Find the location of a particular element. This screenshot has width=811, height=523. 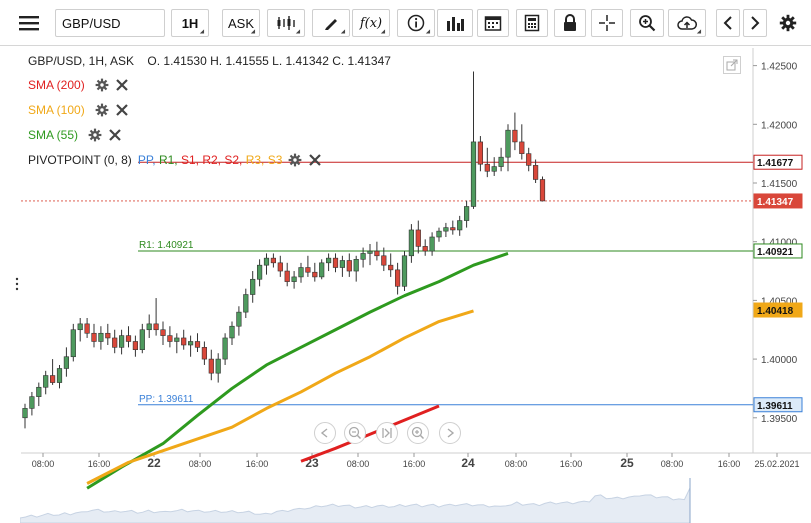

calendar-button is located at coordinates (493, 23).